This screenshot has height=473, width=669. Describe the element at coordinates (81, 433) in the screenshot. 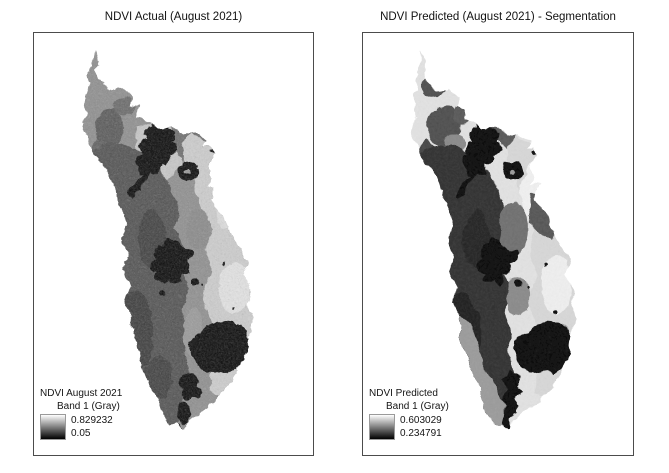

I see `legend-min-value: 0.05` at that location.